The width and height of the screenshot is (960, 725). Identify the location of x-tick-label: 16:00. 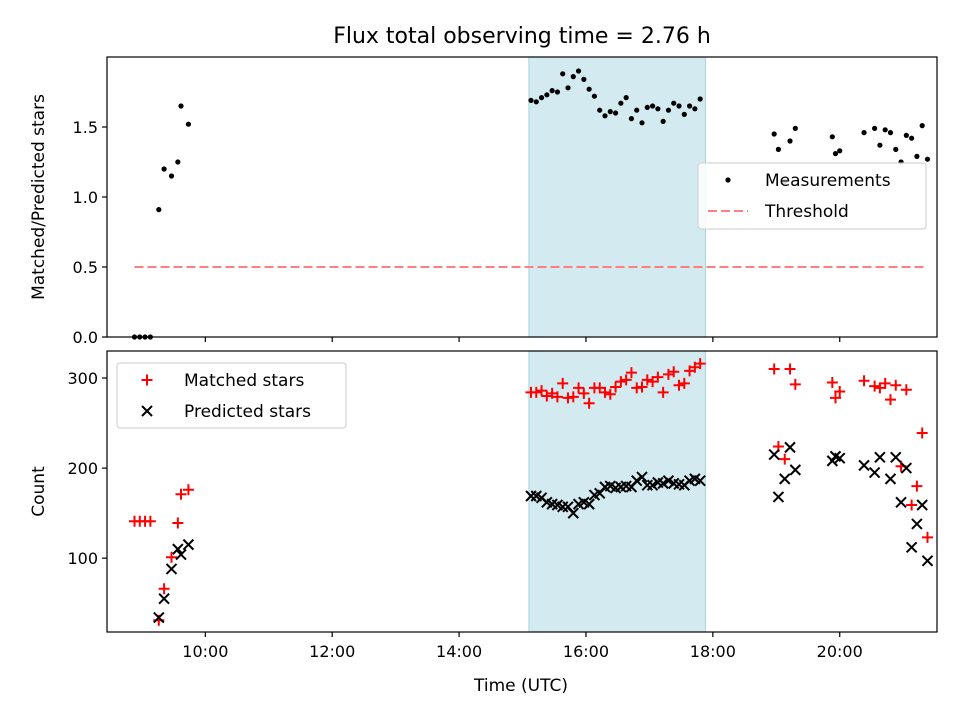
(586, 651).